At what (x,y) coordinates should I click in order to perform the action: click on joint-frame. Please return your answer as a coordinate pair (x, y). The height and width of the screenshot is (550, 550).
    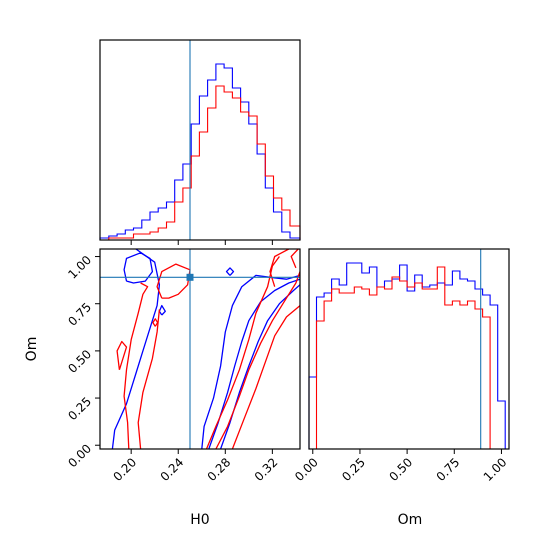
    Looking at the image, I should click on (200, 349).